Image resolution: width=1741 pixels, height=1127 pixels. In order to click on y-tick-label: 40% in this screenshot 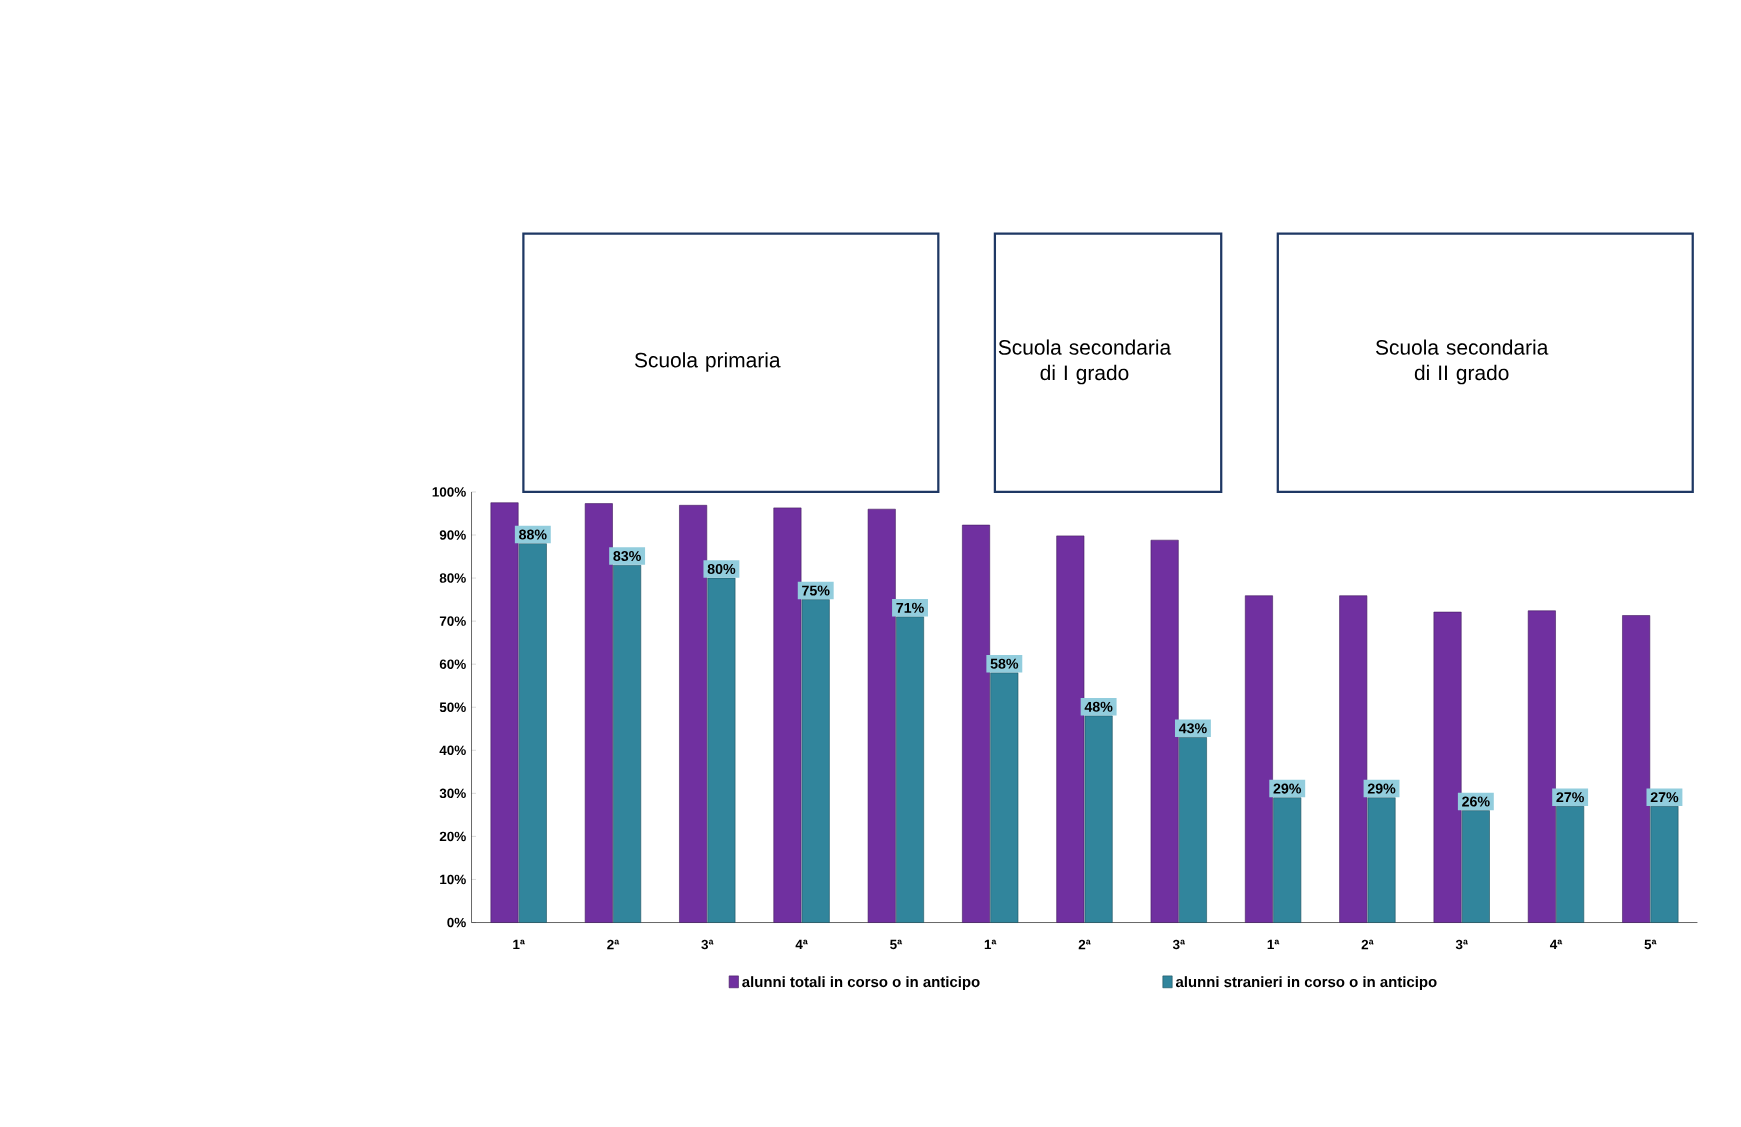, I will do `click(452, 750)`.